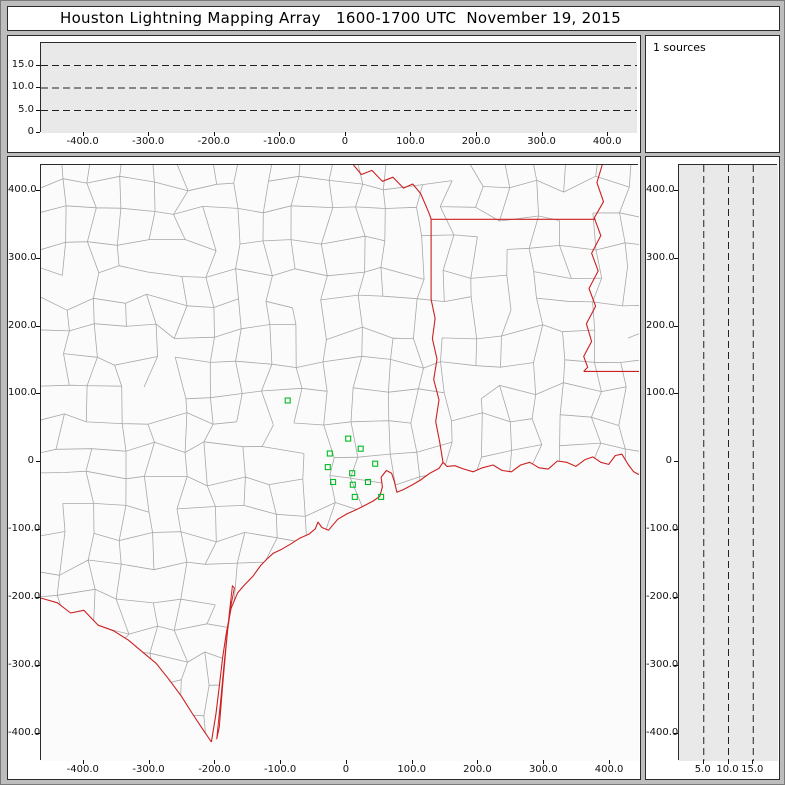 This screenshot has width=785, height=785. I want to click on altitude-ns-plot, so click(728, 462).